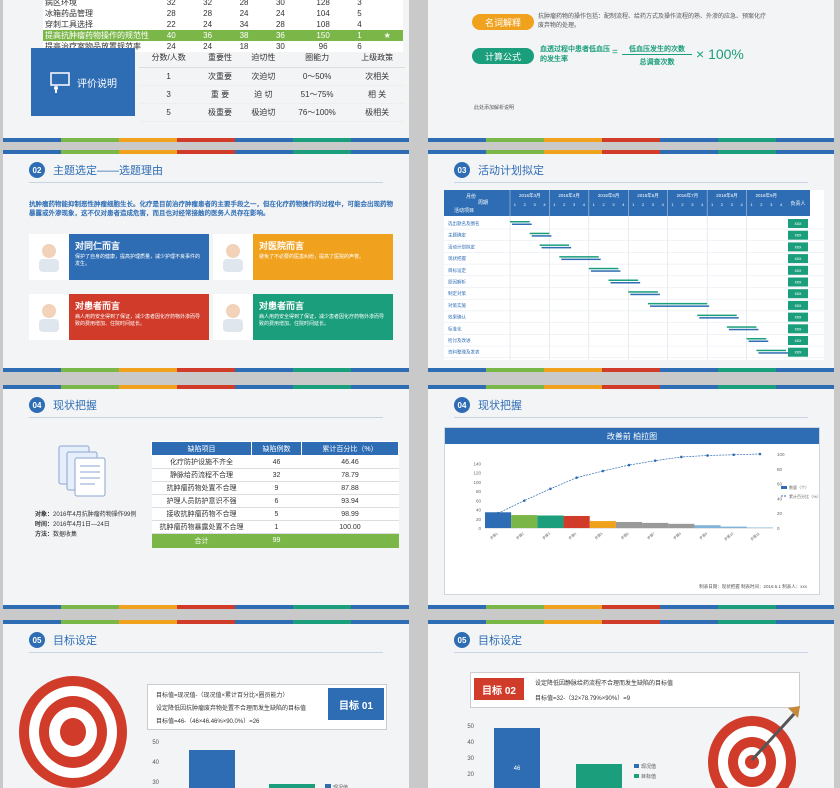 The width and height of the screenshot is (840, 788). I want to click on owner-header, so click(798, 203).